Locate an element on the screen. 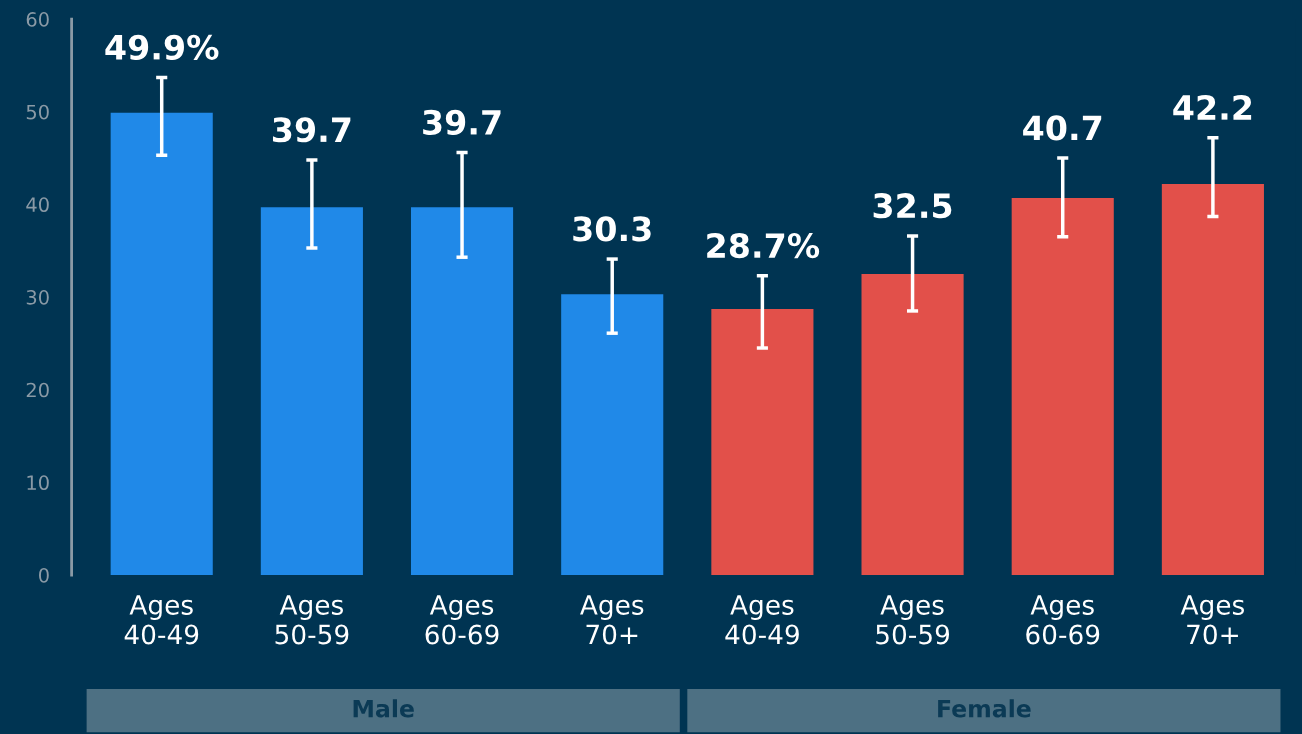 Image resolution: width=1302 pixels, height=734 pixels. text: Male is located at coordinates (383, 708).